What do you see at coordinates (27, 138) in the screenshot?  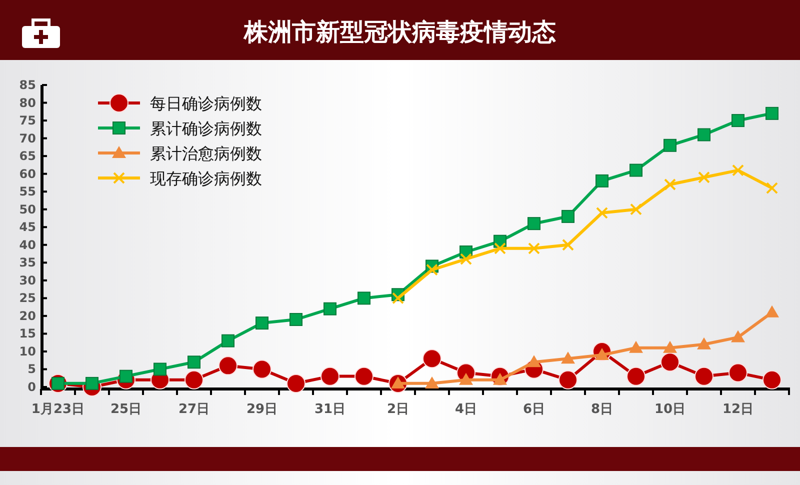 I see `y-tick-label: 70` at bounding box center [27, 138].